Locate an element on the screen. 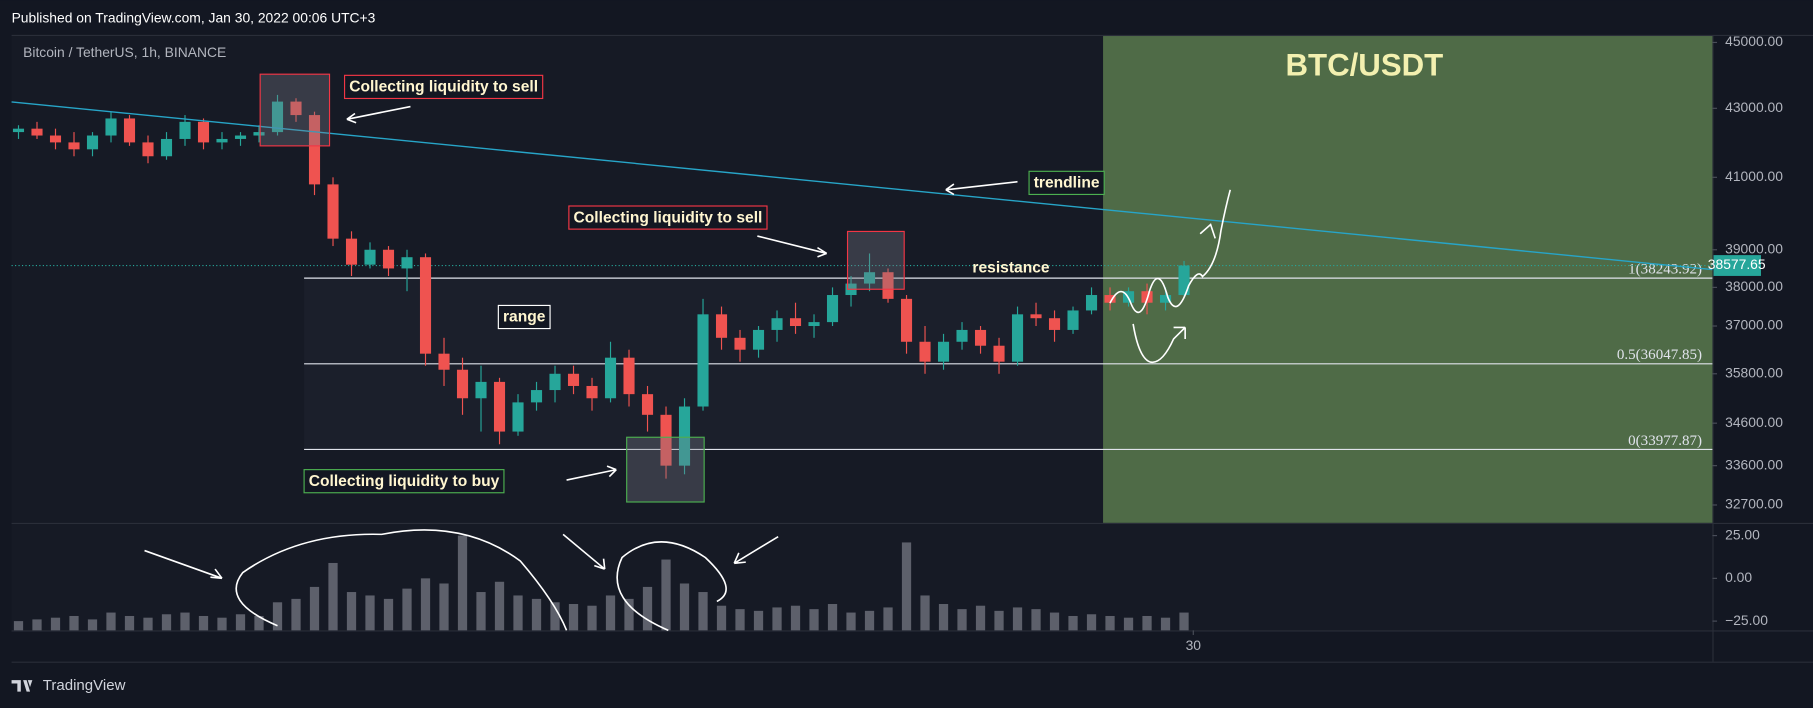 The image size is (1813, 708). logo is located at coordinates (22, 686).